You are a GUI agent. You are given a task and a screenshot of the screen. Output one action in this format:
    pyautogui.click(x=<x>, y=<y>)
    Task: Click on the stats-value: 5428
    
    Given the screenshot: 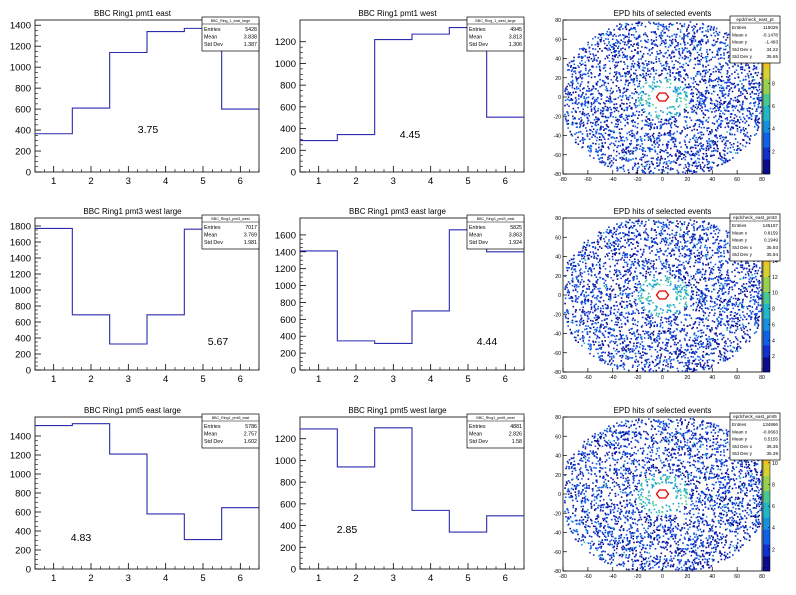 What is the action you would take?
    pyautogui.click(x=251, y=30)
    